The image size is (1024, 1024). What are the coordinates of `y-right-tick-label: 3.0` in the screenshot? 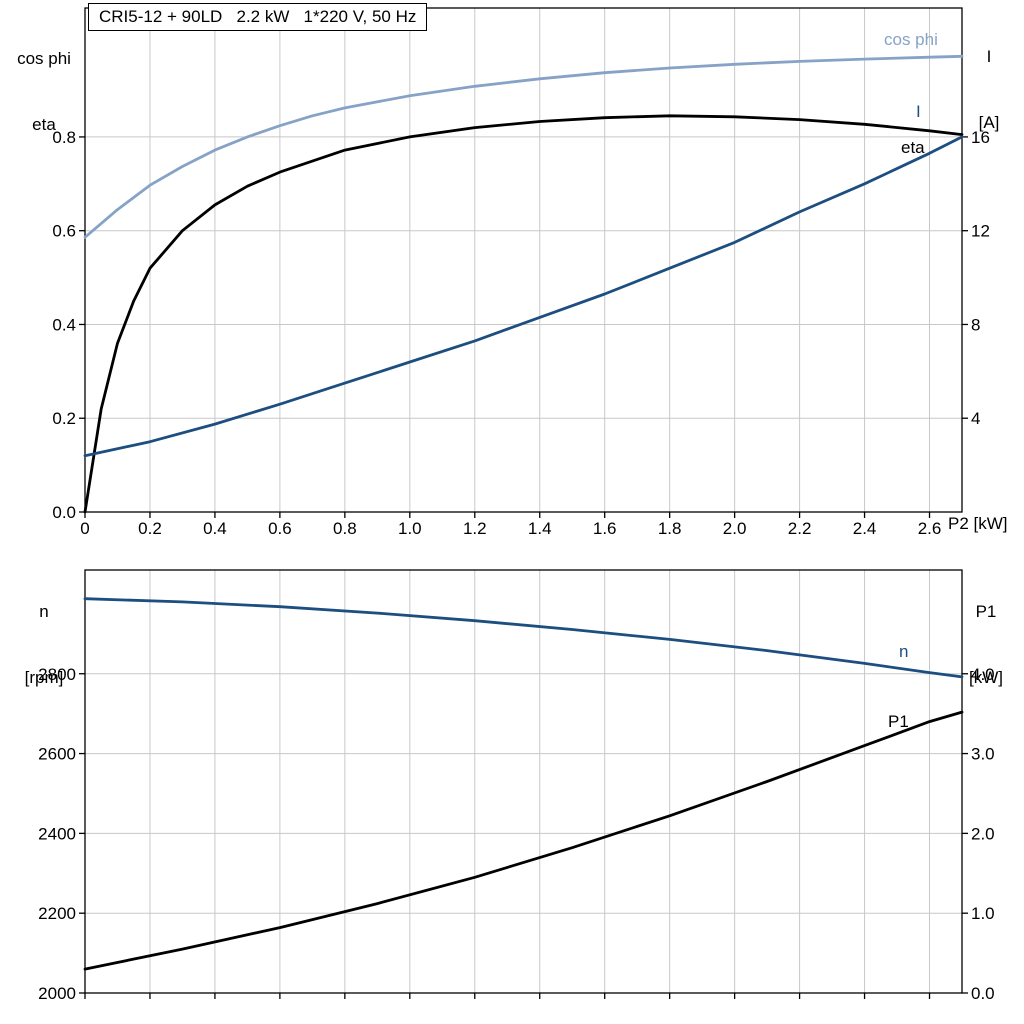 It's located at (983, 754).